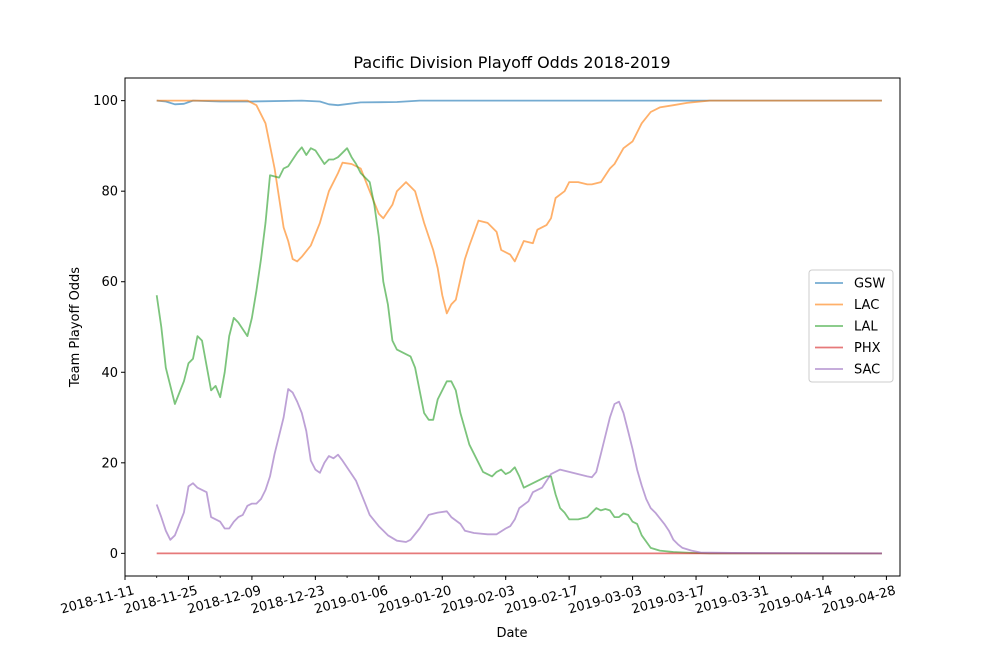 Image resolution: width=1000 pixels, height=648 pixels. What do you see at coordinates (511, 62) in the screenshot?
I see `chart-title: Pacific Division Playoff Odds 2018-2019` at bounding box center [511, 62].